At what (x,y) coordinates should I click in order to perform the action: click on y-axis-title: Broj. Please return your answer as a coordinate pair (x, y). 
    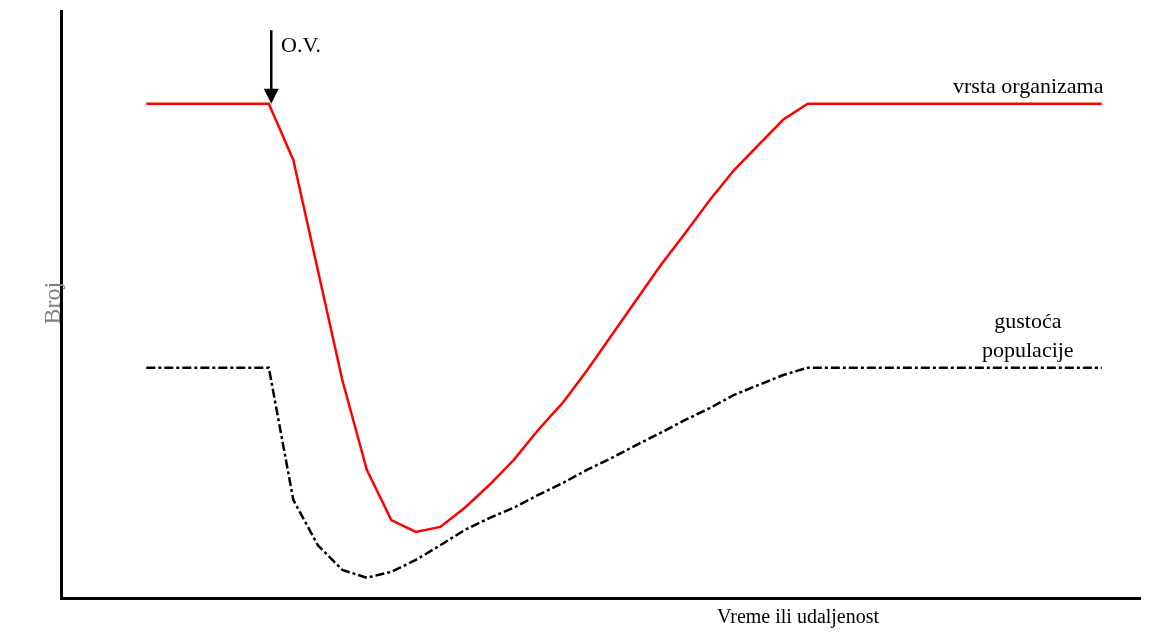
    Looking at the image, I should click on (51, 303).